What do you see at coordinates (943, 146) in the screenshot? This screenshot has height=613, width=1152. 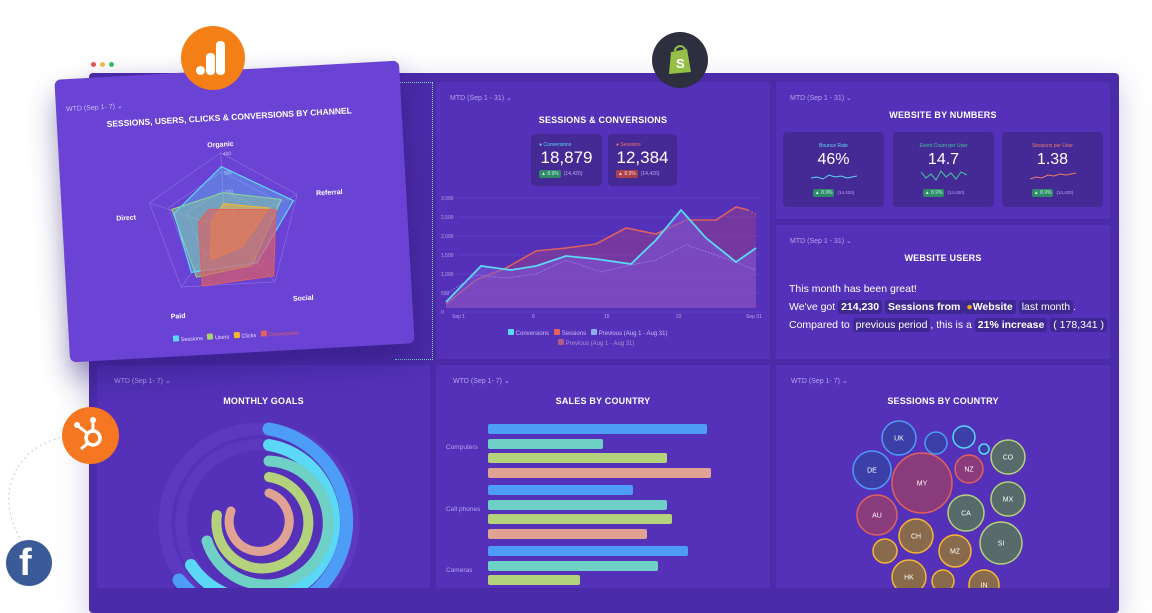 I see `tile-label: Event Count per User` at bounding box center [943, 146].